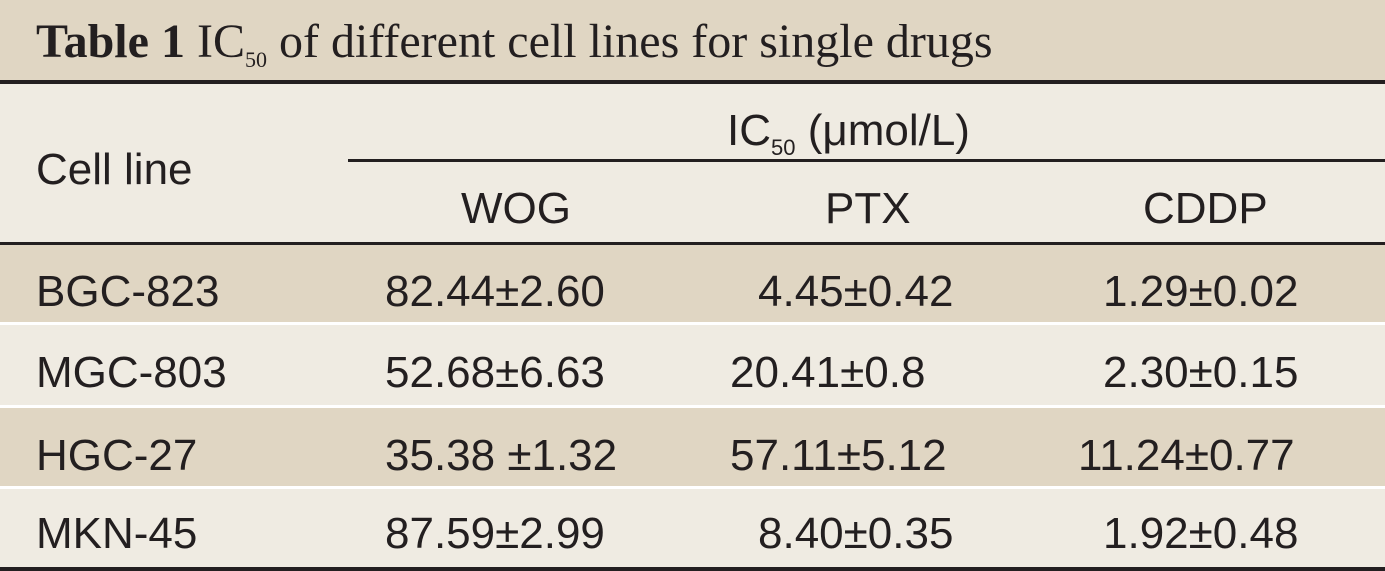 The image size is (1385, 571). I want to click on group-subscript: 50, so click(783, 147).